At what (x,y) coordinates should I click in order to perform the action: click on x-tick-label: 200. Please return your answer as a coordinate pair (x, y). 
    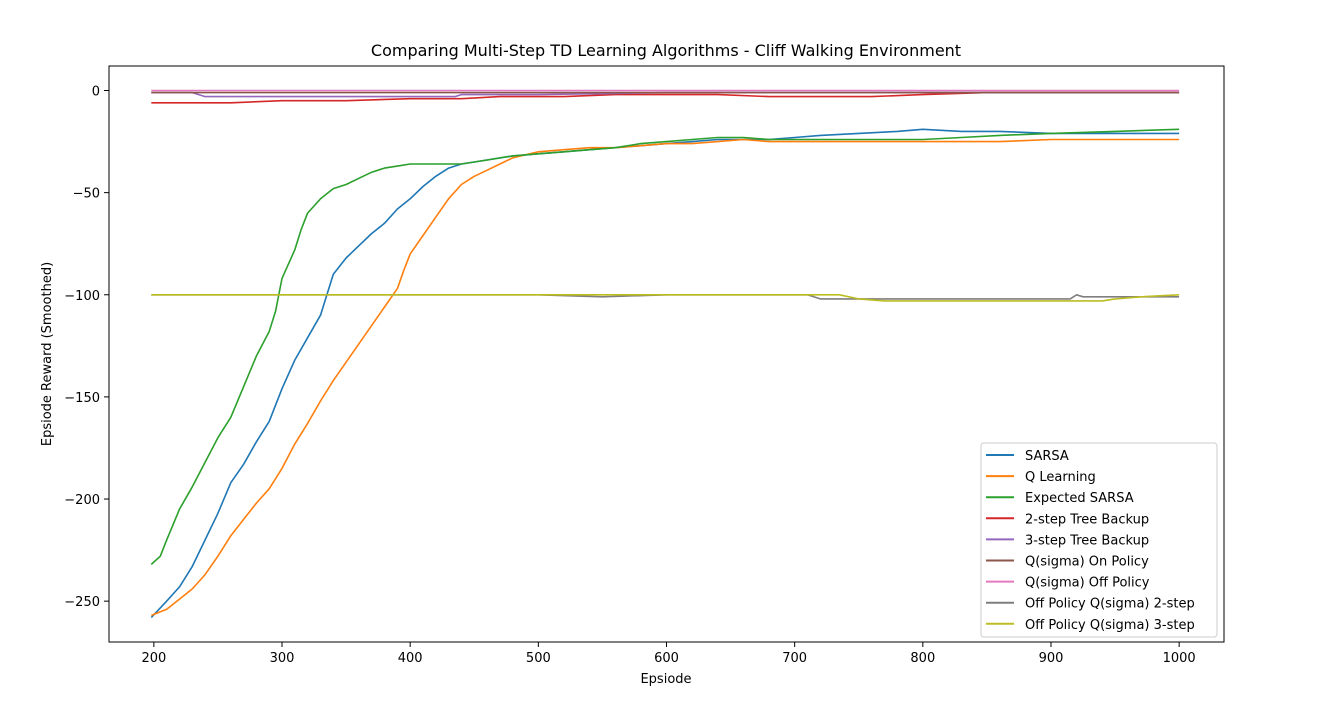
    Looking at the image, I should click on (153, 658).